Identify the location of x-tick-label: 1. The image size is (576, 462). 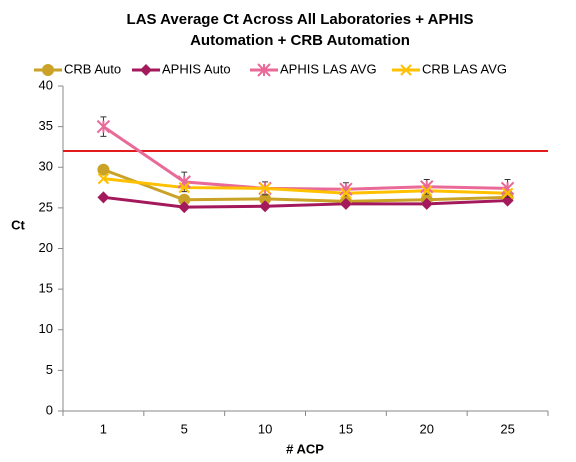
(103, 428).